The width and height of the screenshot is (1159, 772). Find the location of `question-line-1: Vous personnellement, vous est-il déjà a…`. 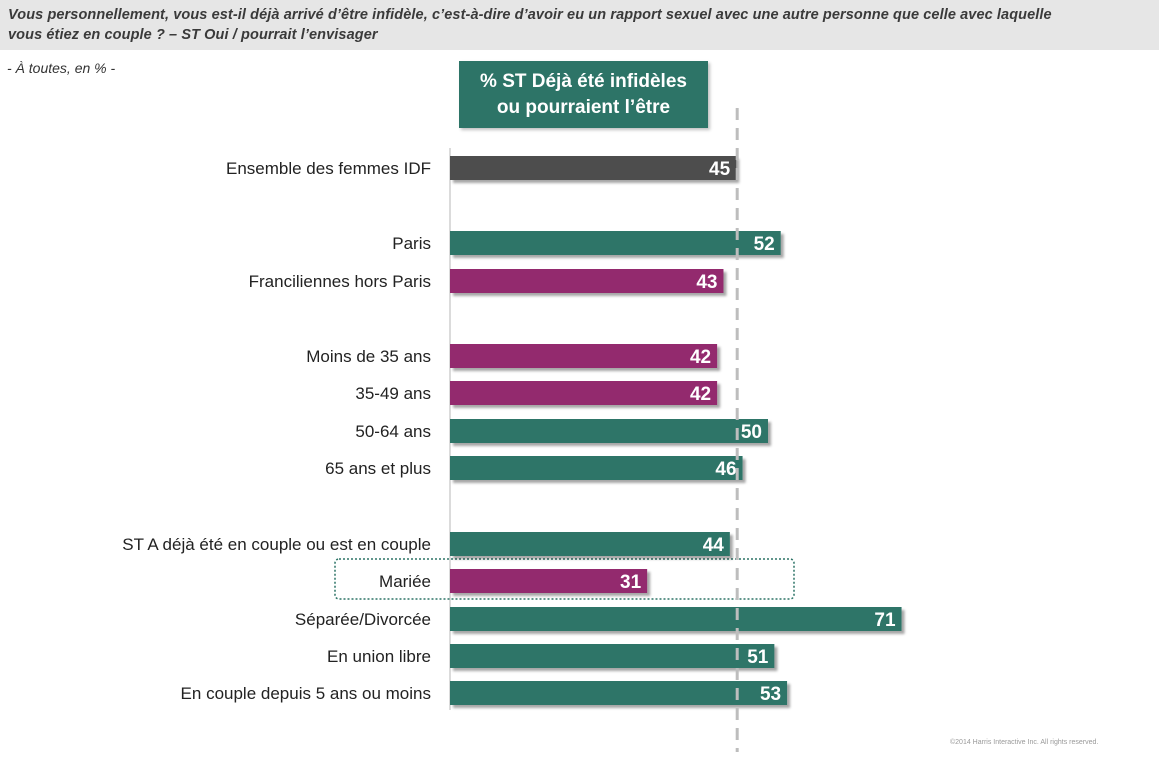

question-line-1: Vous personnellement, vous est-il déjà a… is located at coordinates (530, 15).